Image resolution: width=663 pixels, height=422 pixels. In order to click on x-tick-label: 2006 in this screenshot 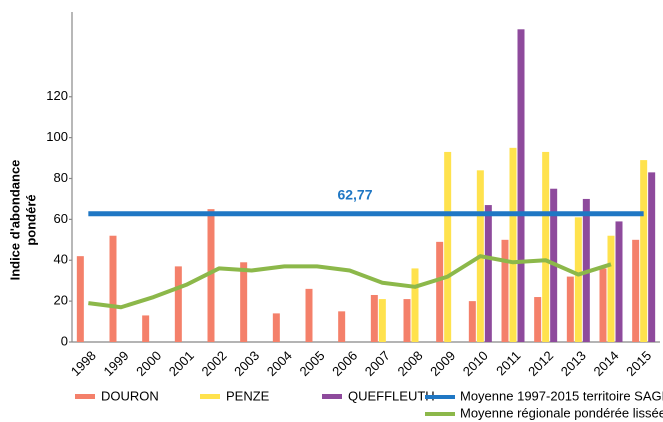, I will do `click(344, 363)`.